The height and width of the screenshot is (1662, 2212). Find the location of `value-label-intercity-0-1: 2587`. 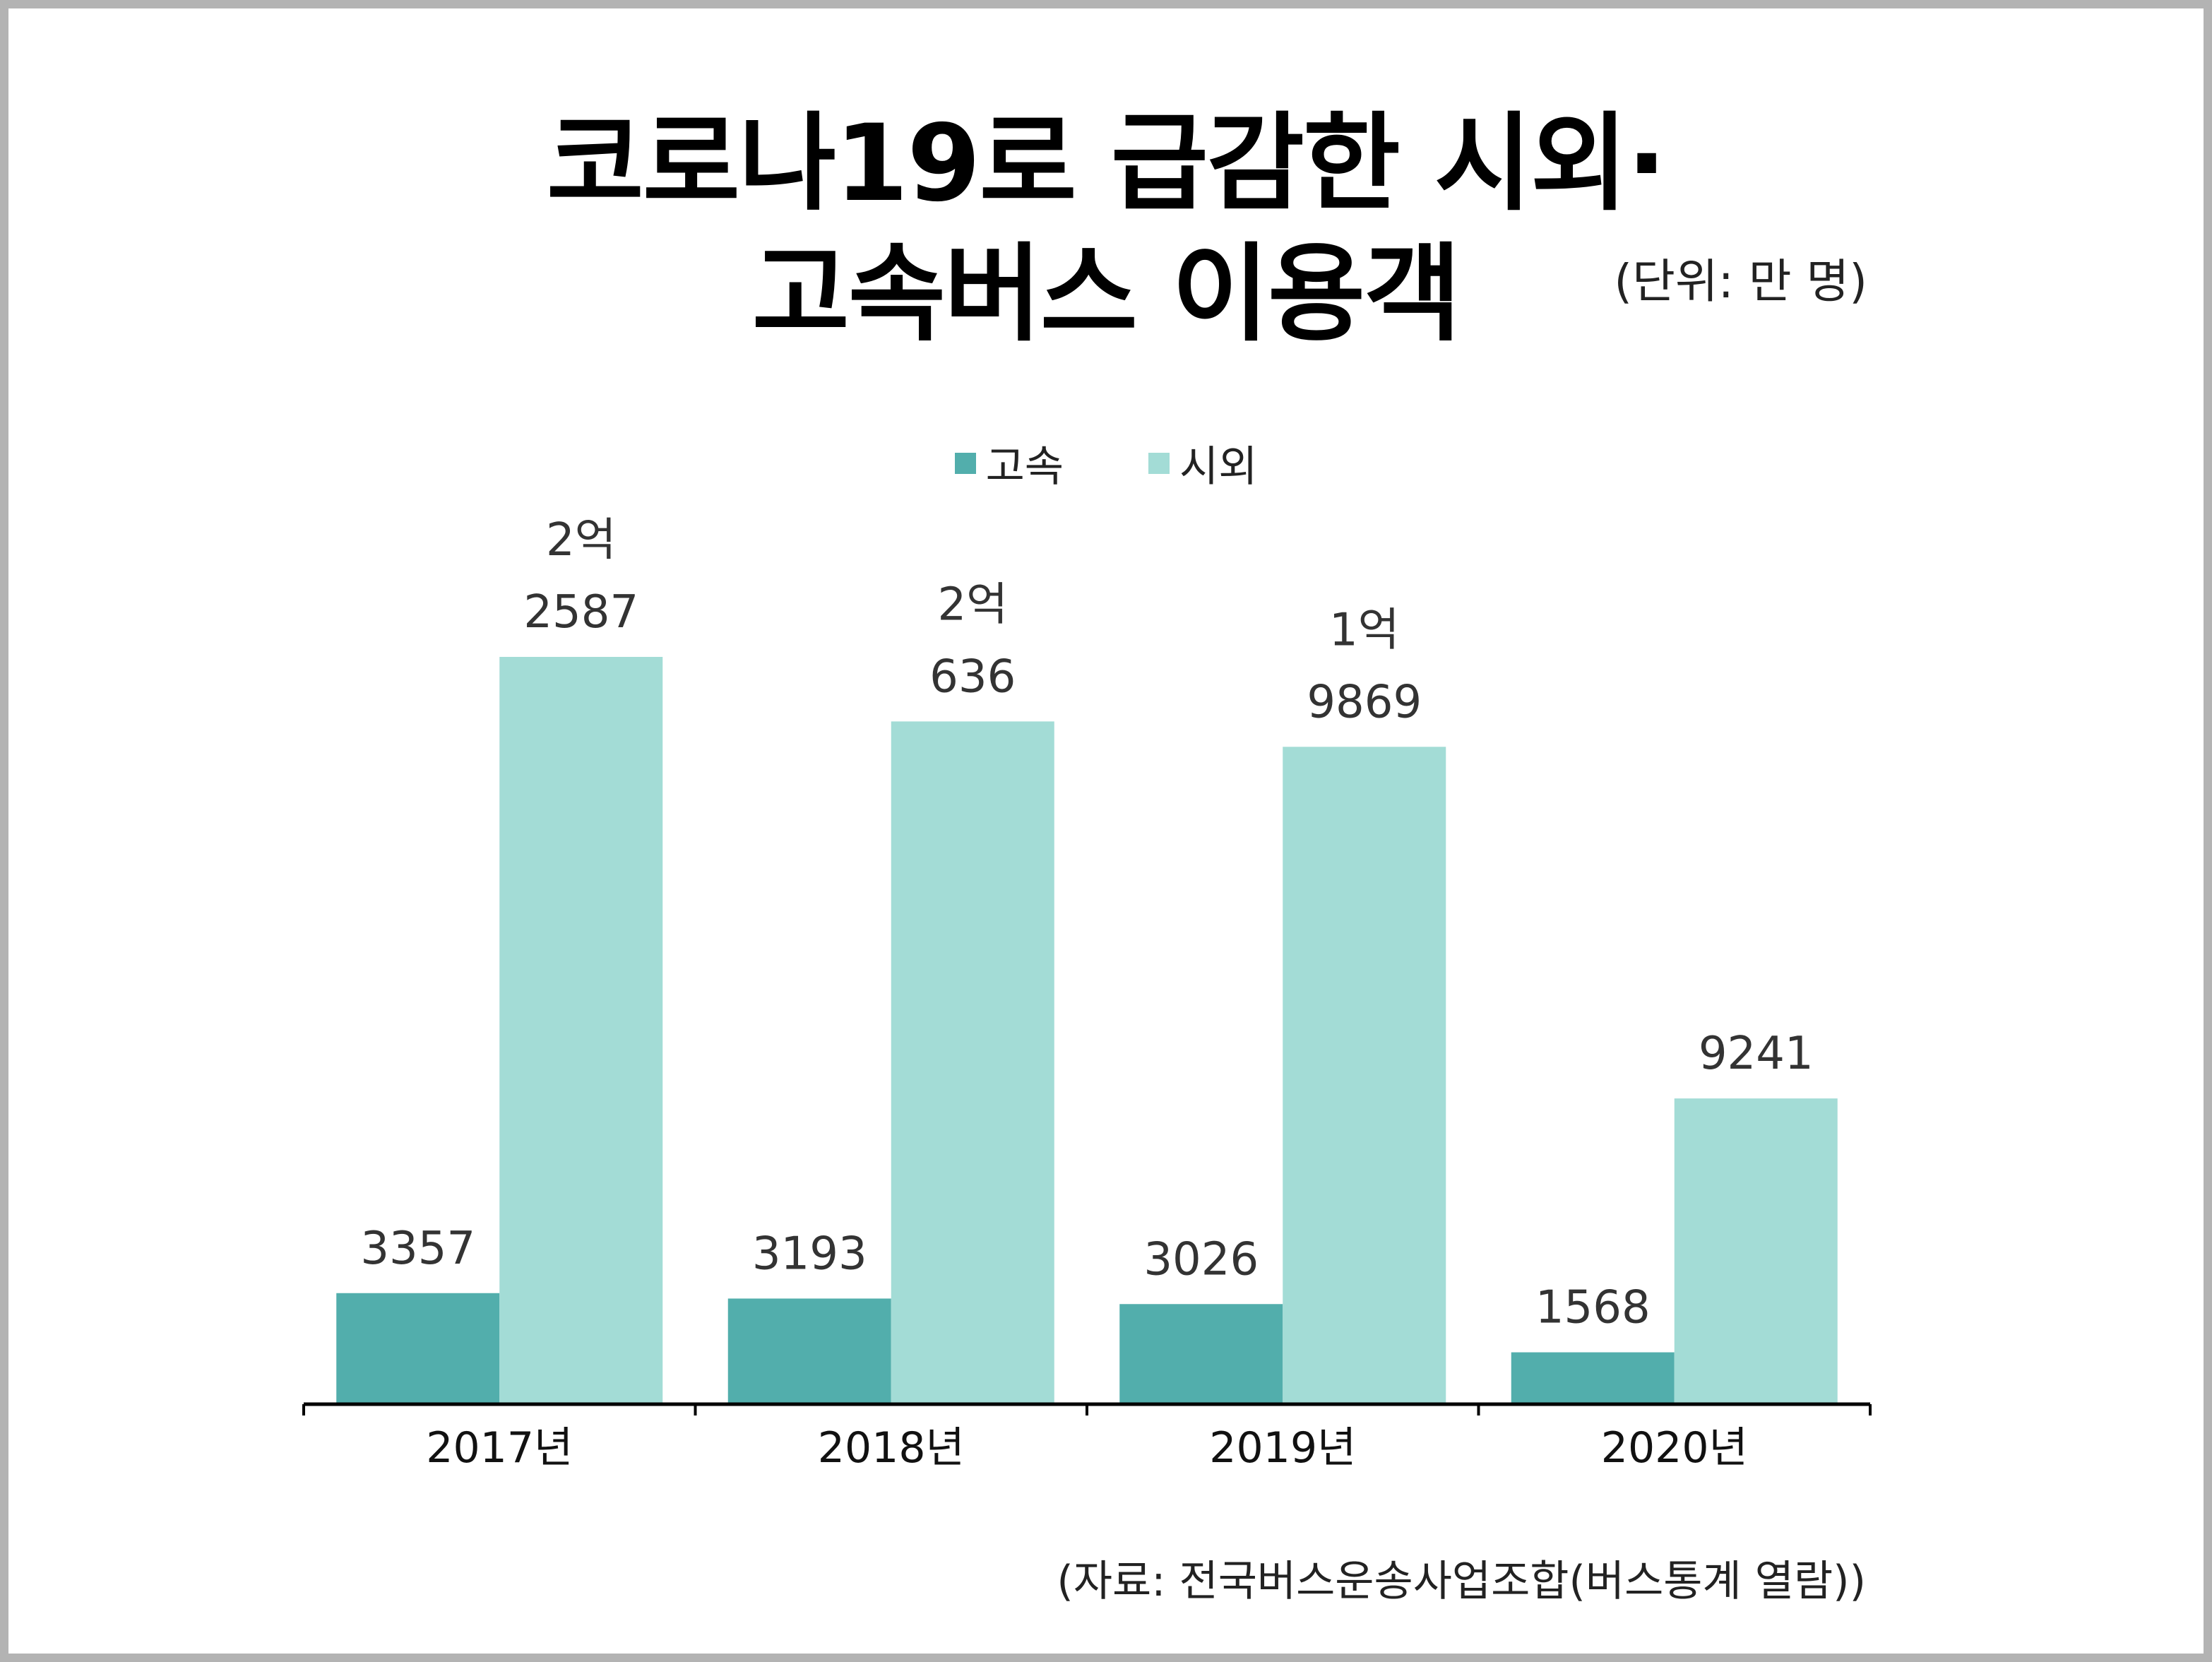

value-label-intercity-0-1: 2587 is located at coordinates (580, 612).